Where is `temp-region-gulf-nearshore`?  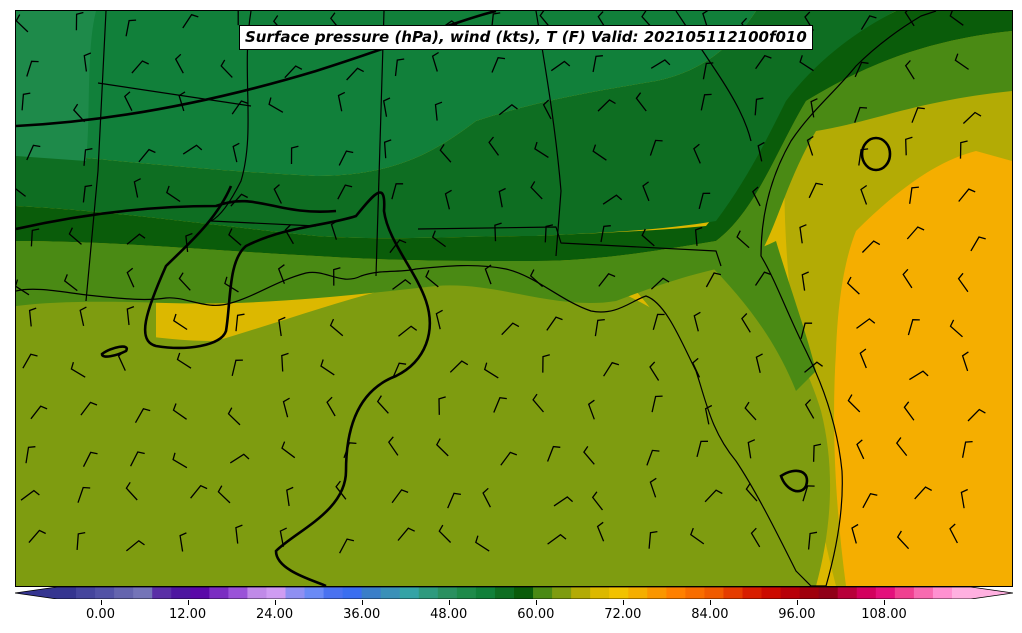
temp-region-gulf-nearshore is located at coordinates (86, 339).